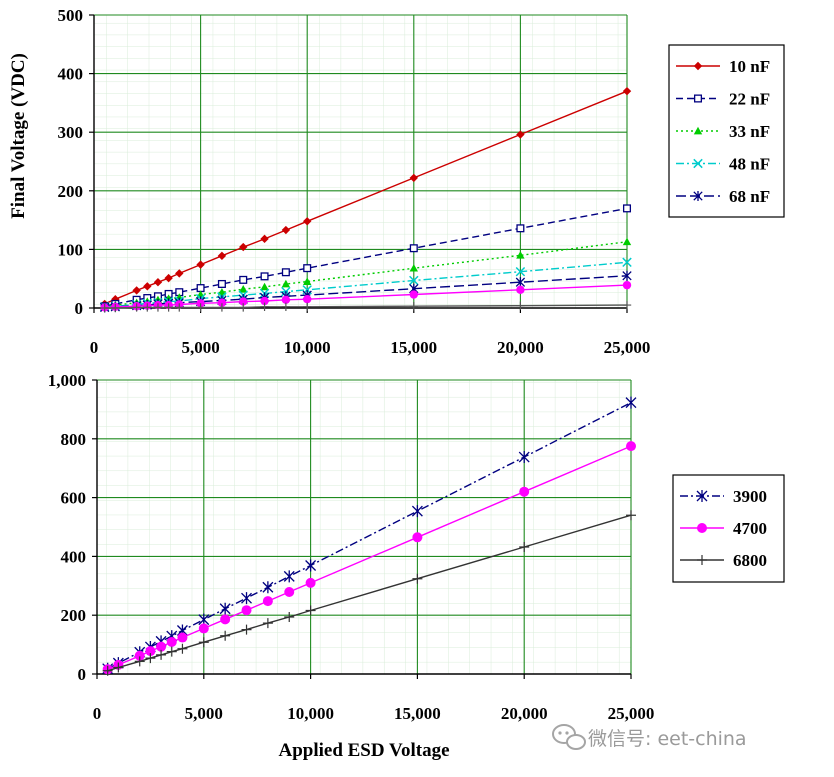 The width and height of the screenshot is (834, 777). I want to click on legend-label: 22 nF, so click(749, 99).